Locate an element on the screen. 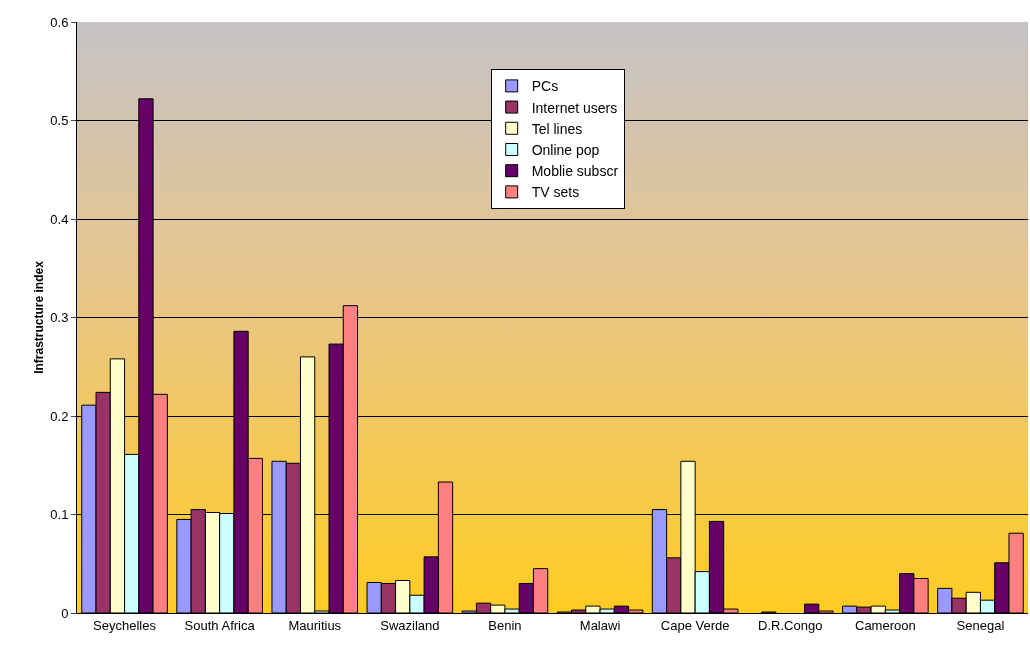 The image size is (1030, 653). y-axis-title: Infrastructure index is located at coordinates (39, 317).